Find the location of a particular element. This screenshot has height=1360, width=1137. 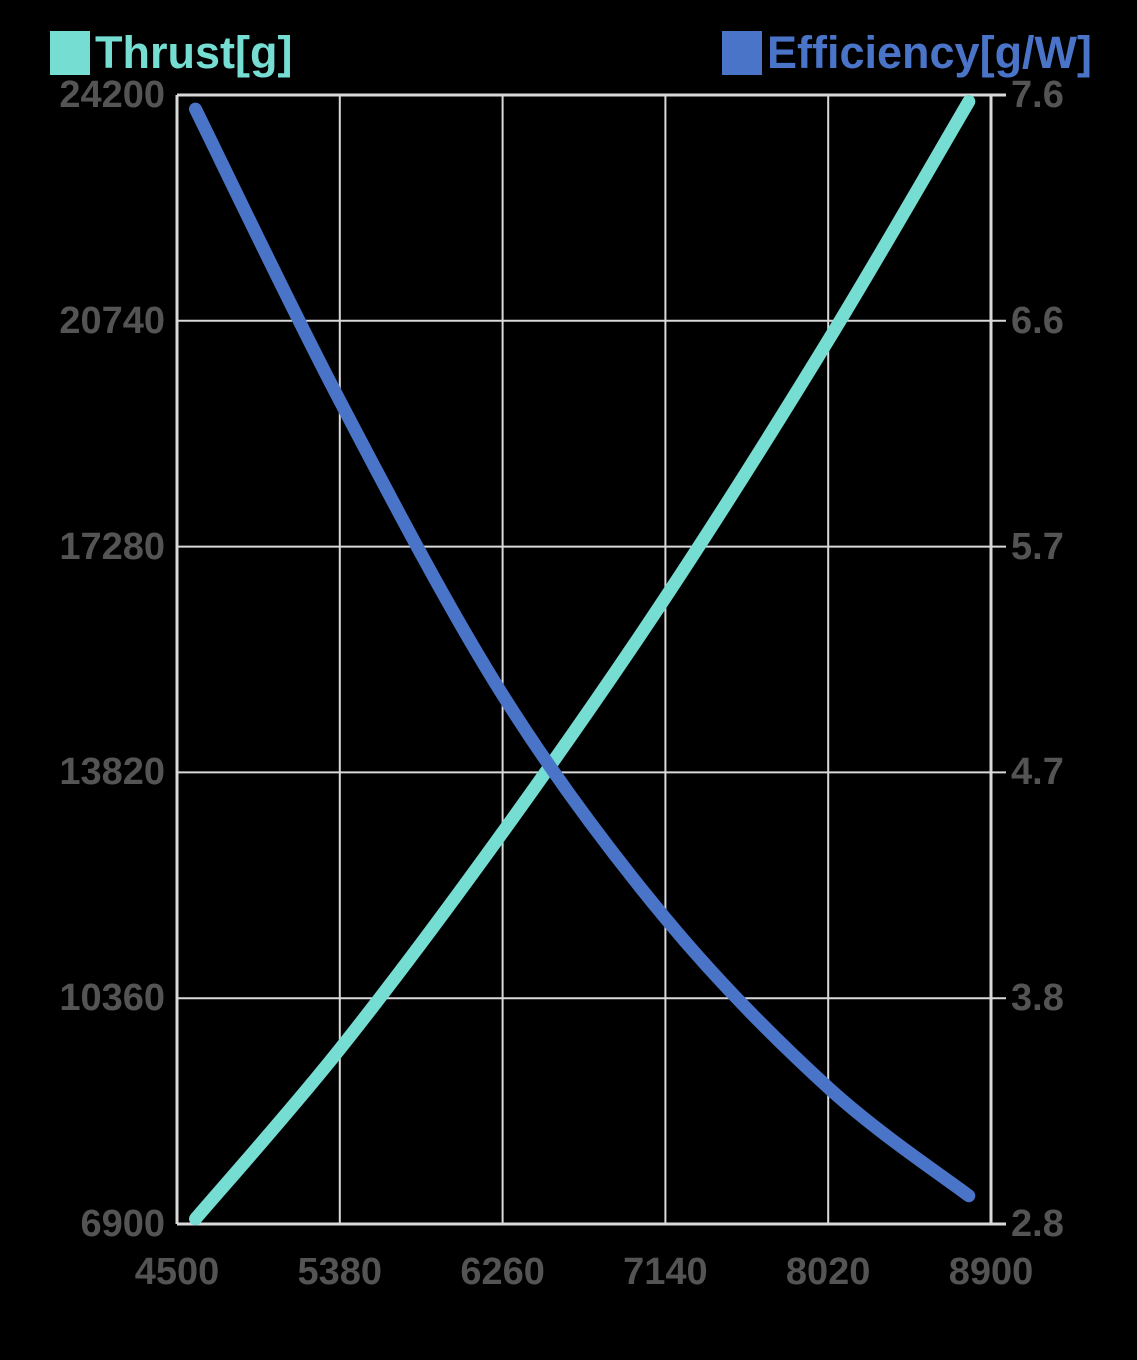

efficiency-legend-label: Efficiency[g/W] is located at coordinates (930, 52).